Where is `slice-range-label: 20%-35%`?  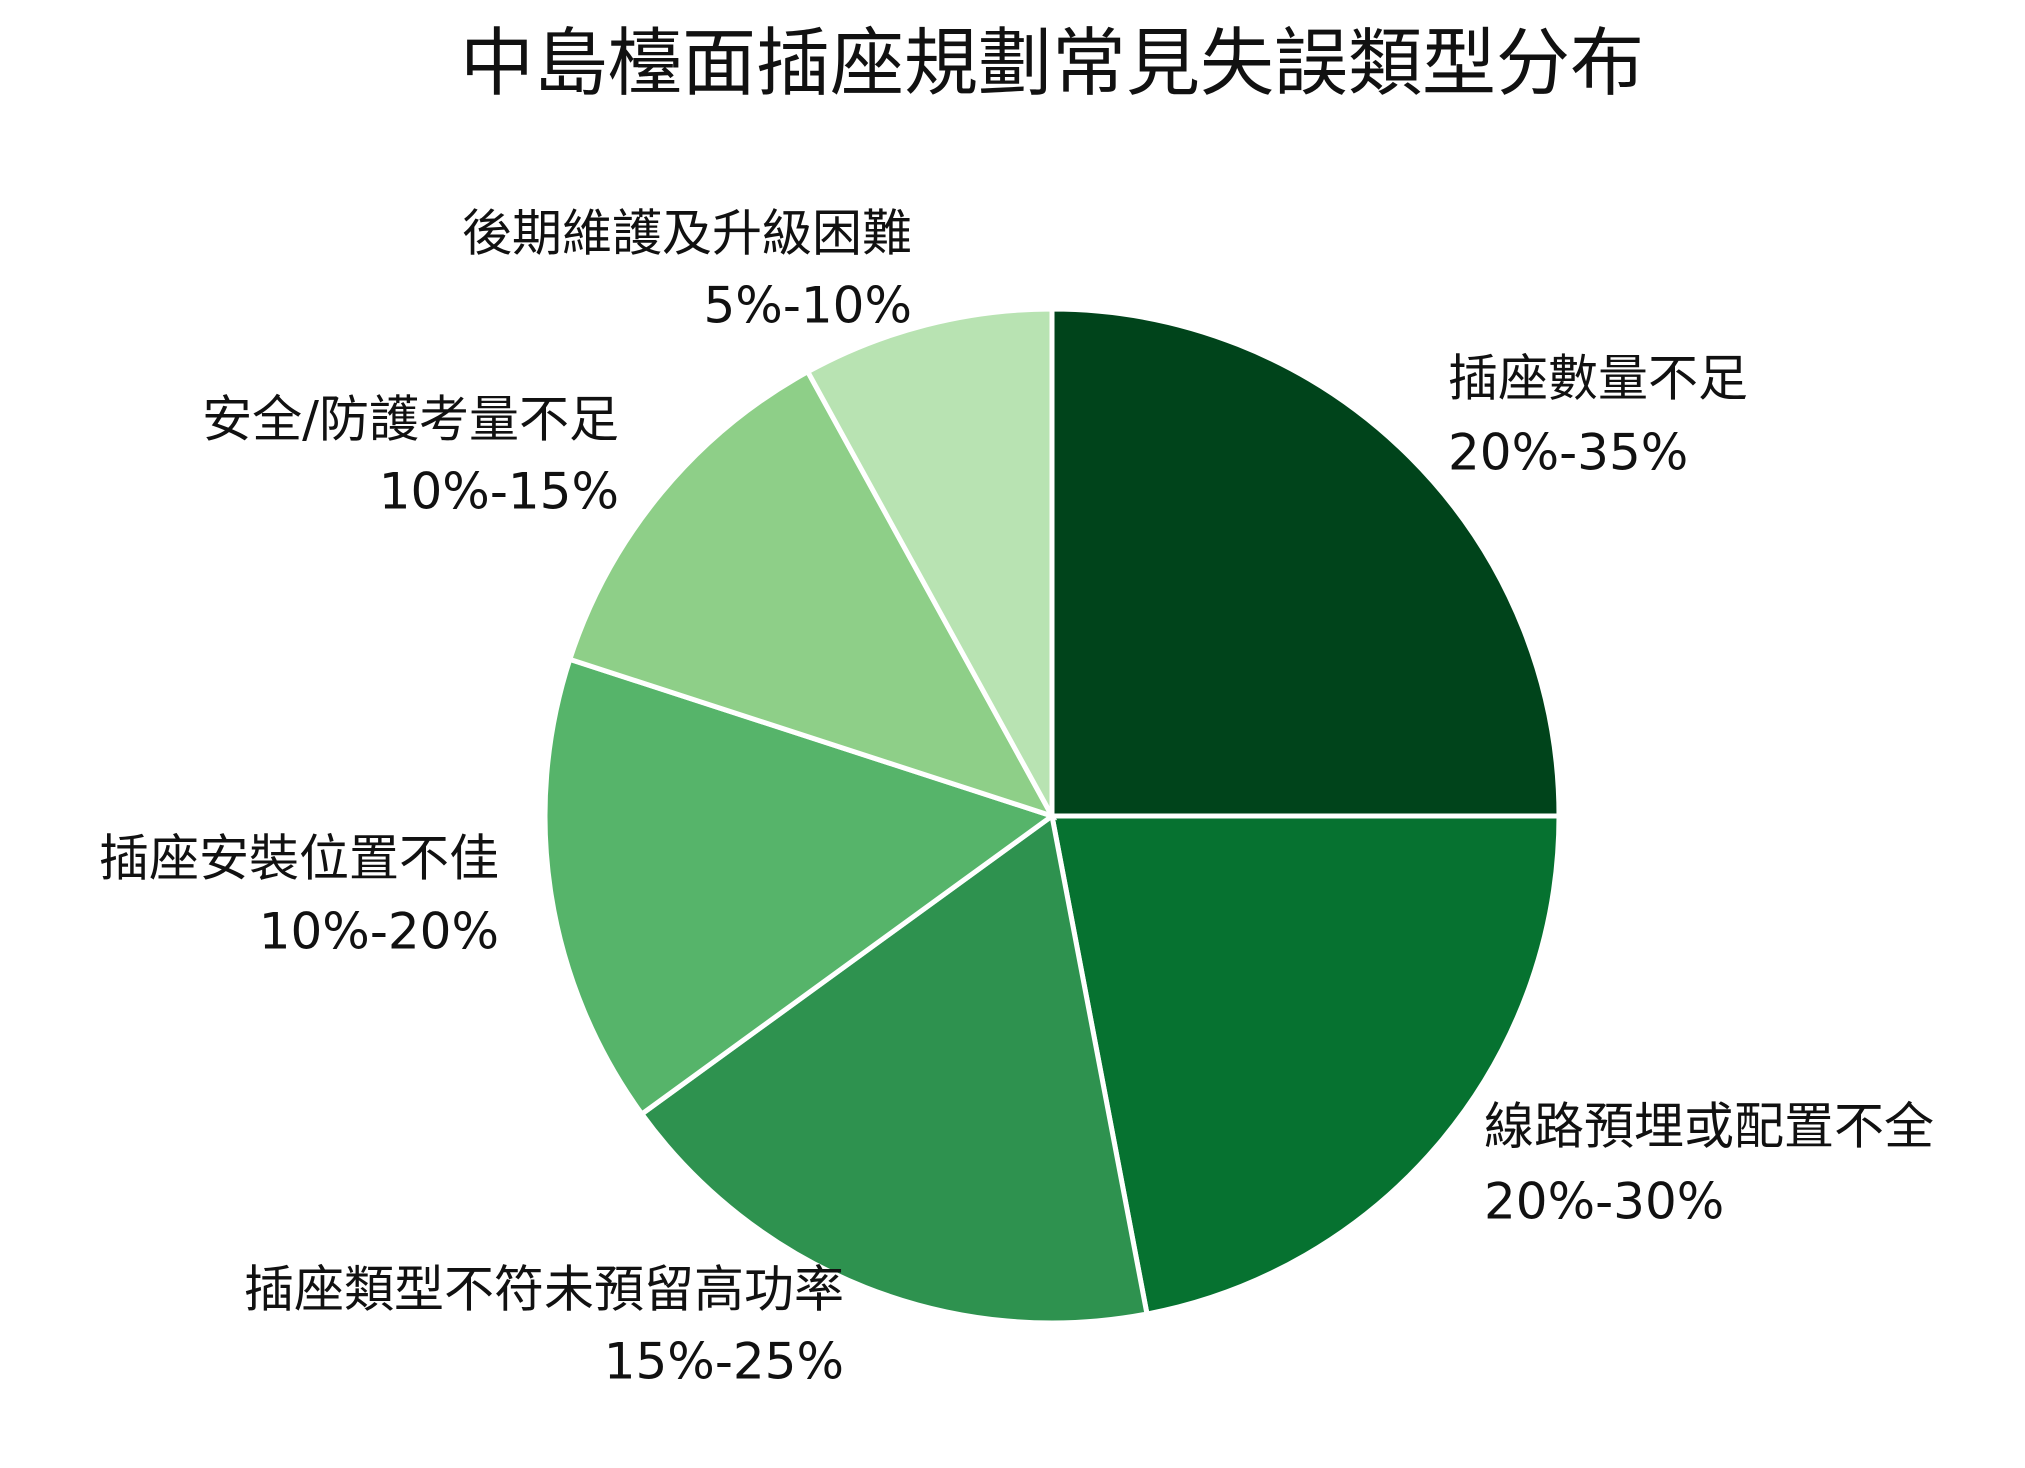 slice-range-label: 20%-35% is located at coordinates (1568, 453).